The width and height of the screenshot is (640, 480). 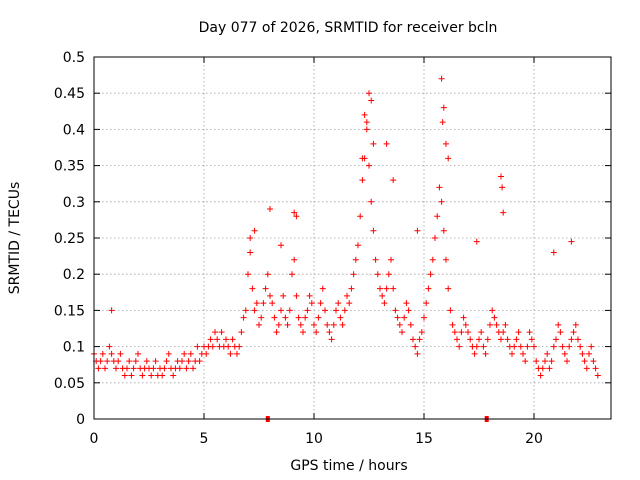 I want to click on y-tick-label: 0.2, so click(x=74, y=275).